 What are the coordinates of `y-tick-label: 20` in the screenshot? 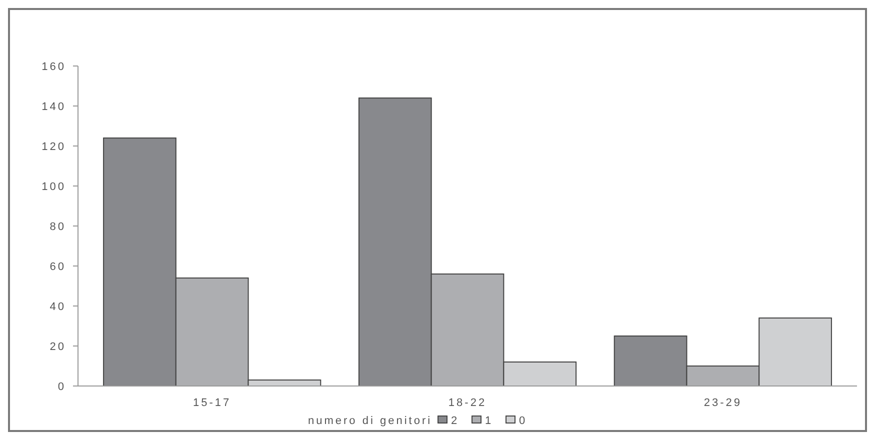 It's located at (58, 346).